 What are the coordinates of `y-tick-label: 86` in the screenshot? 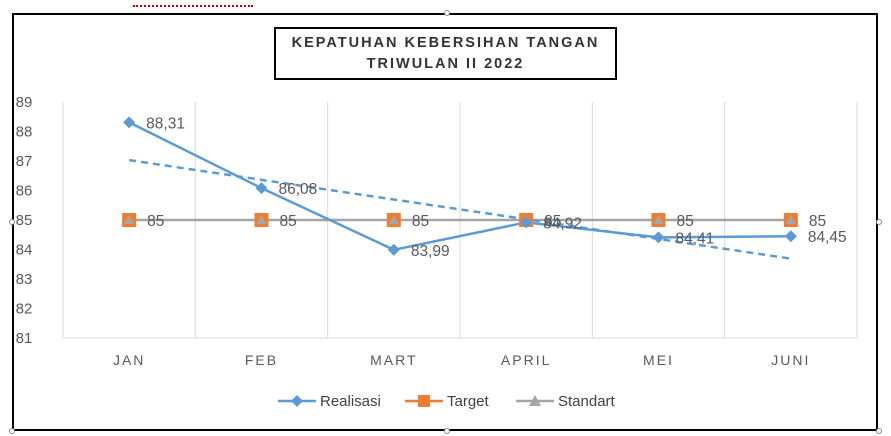 It's located at (24, 191).